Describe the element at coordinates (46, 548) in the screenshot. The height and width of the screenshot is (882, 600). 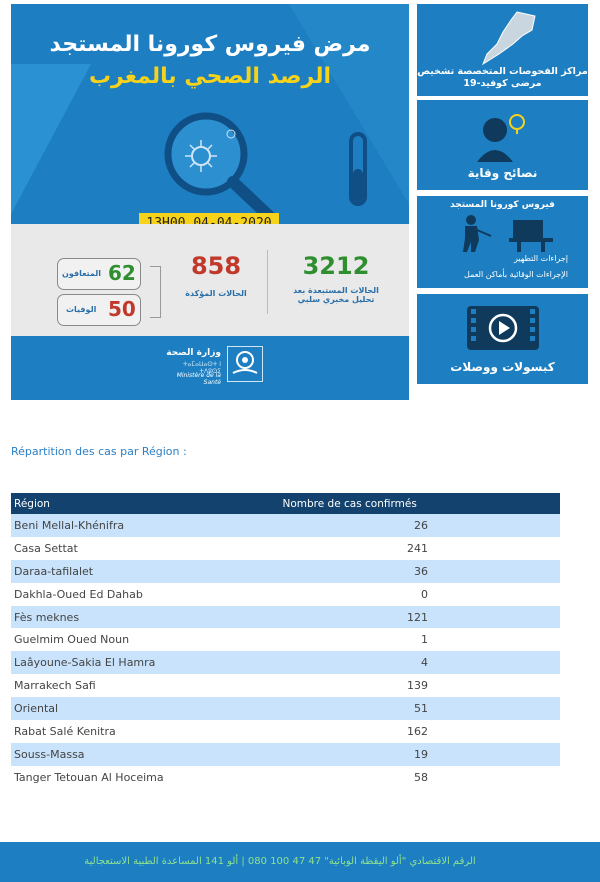
I see `region-name-cell: Casa Settat` at that location.